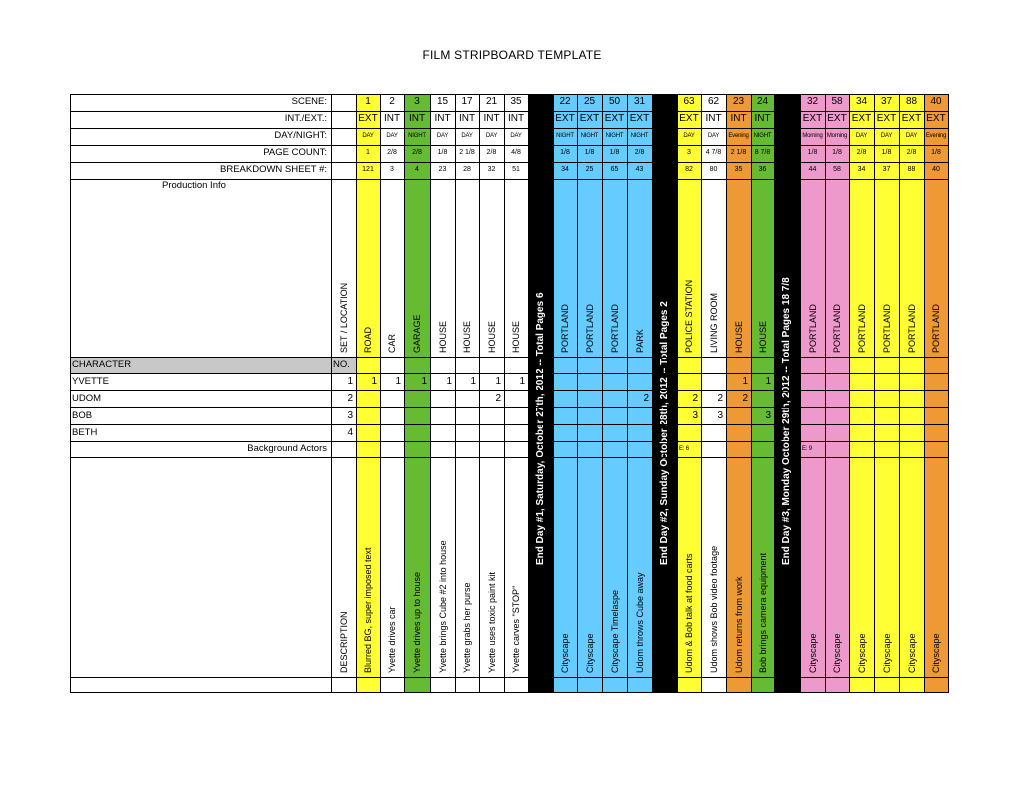  What do you see at coordinates (738, 136) in the screenshot?
I see `day-night: Evening` at bounding box center [738, 136].